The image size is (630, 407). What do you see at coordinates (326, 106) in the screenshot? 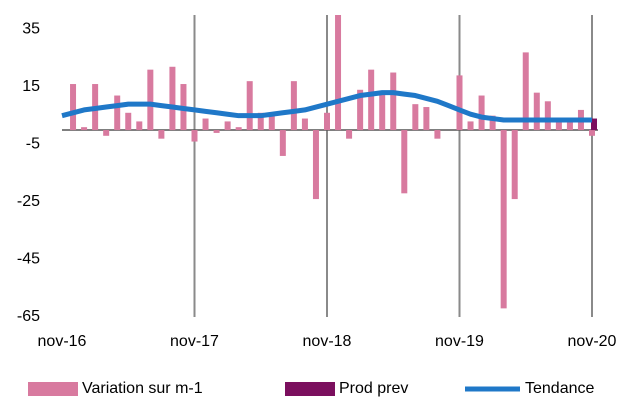
I see `trend-line` at bounding box center [326, 106].